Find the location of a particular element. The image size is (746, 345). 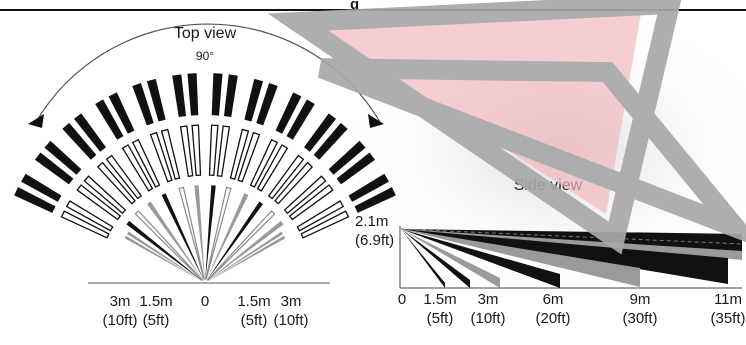

side-axis-label-ft: (30ft) is located at coordinates (639, 318).